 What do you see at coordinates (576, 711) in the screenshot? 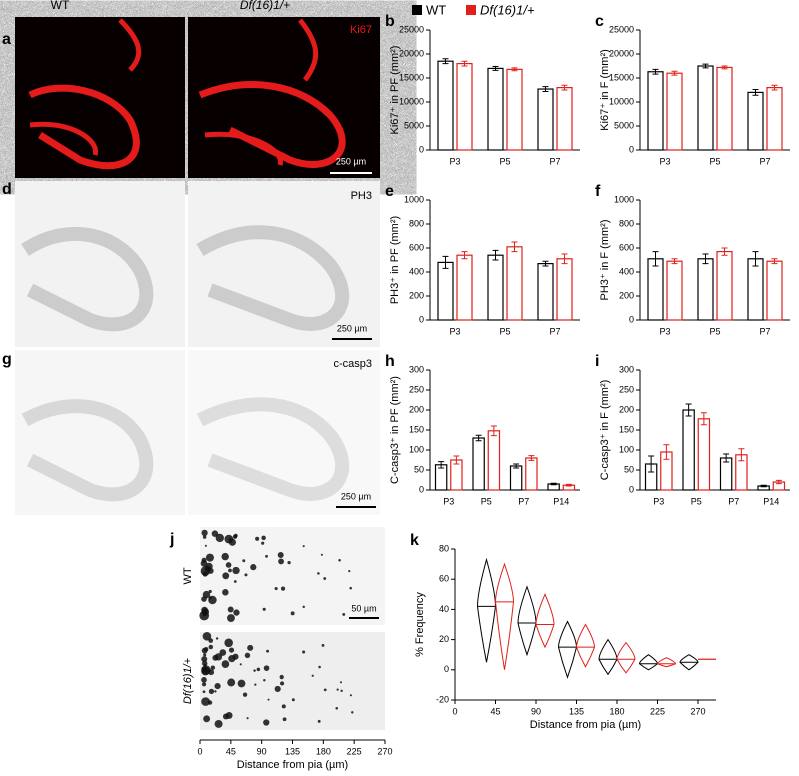
I see `x-tick-label: 135` at bounding box center [576, 711].